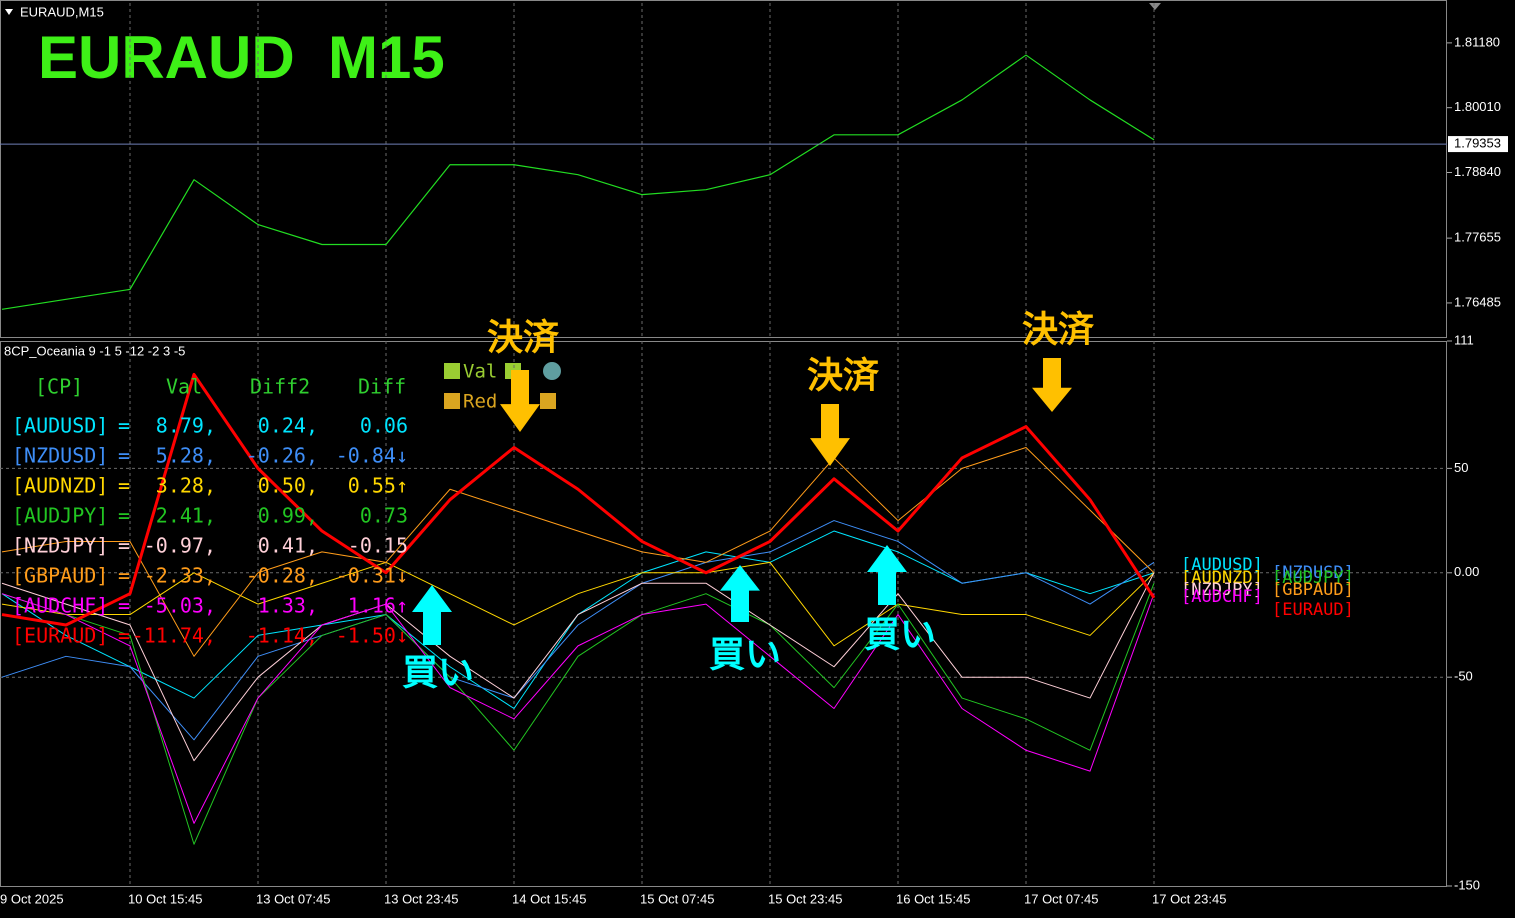  Describe the element at coordinates (1061, 898) in the screenshot. I see `x-tick-label: 17 Oct 07:45` at that location.